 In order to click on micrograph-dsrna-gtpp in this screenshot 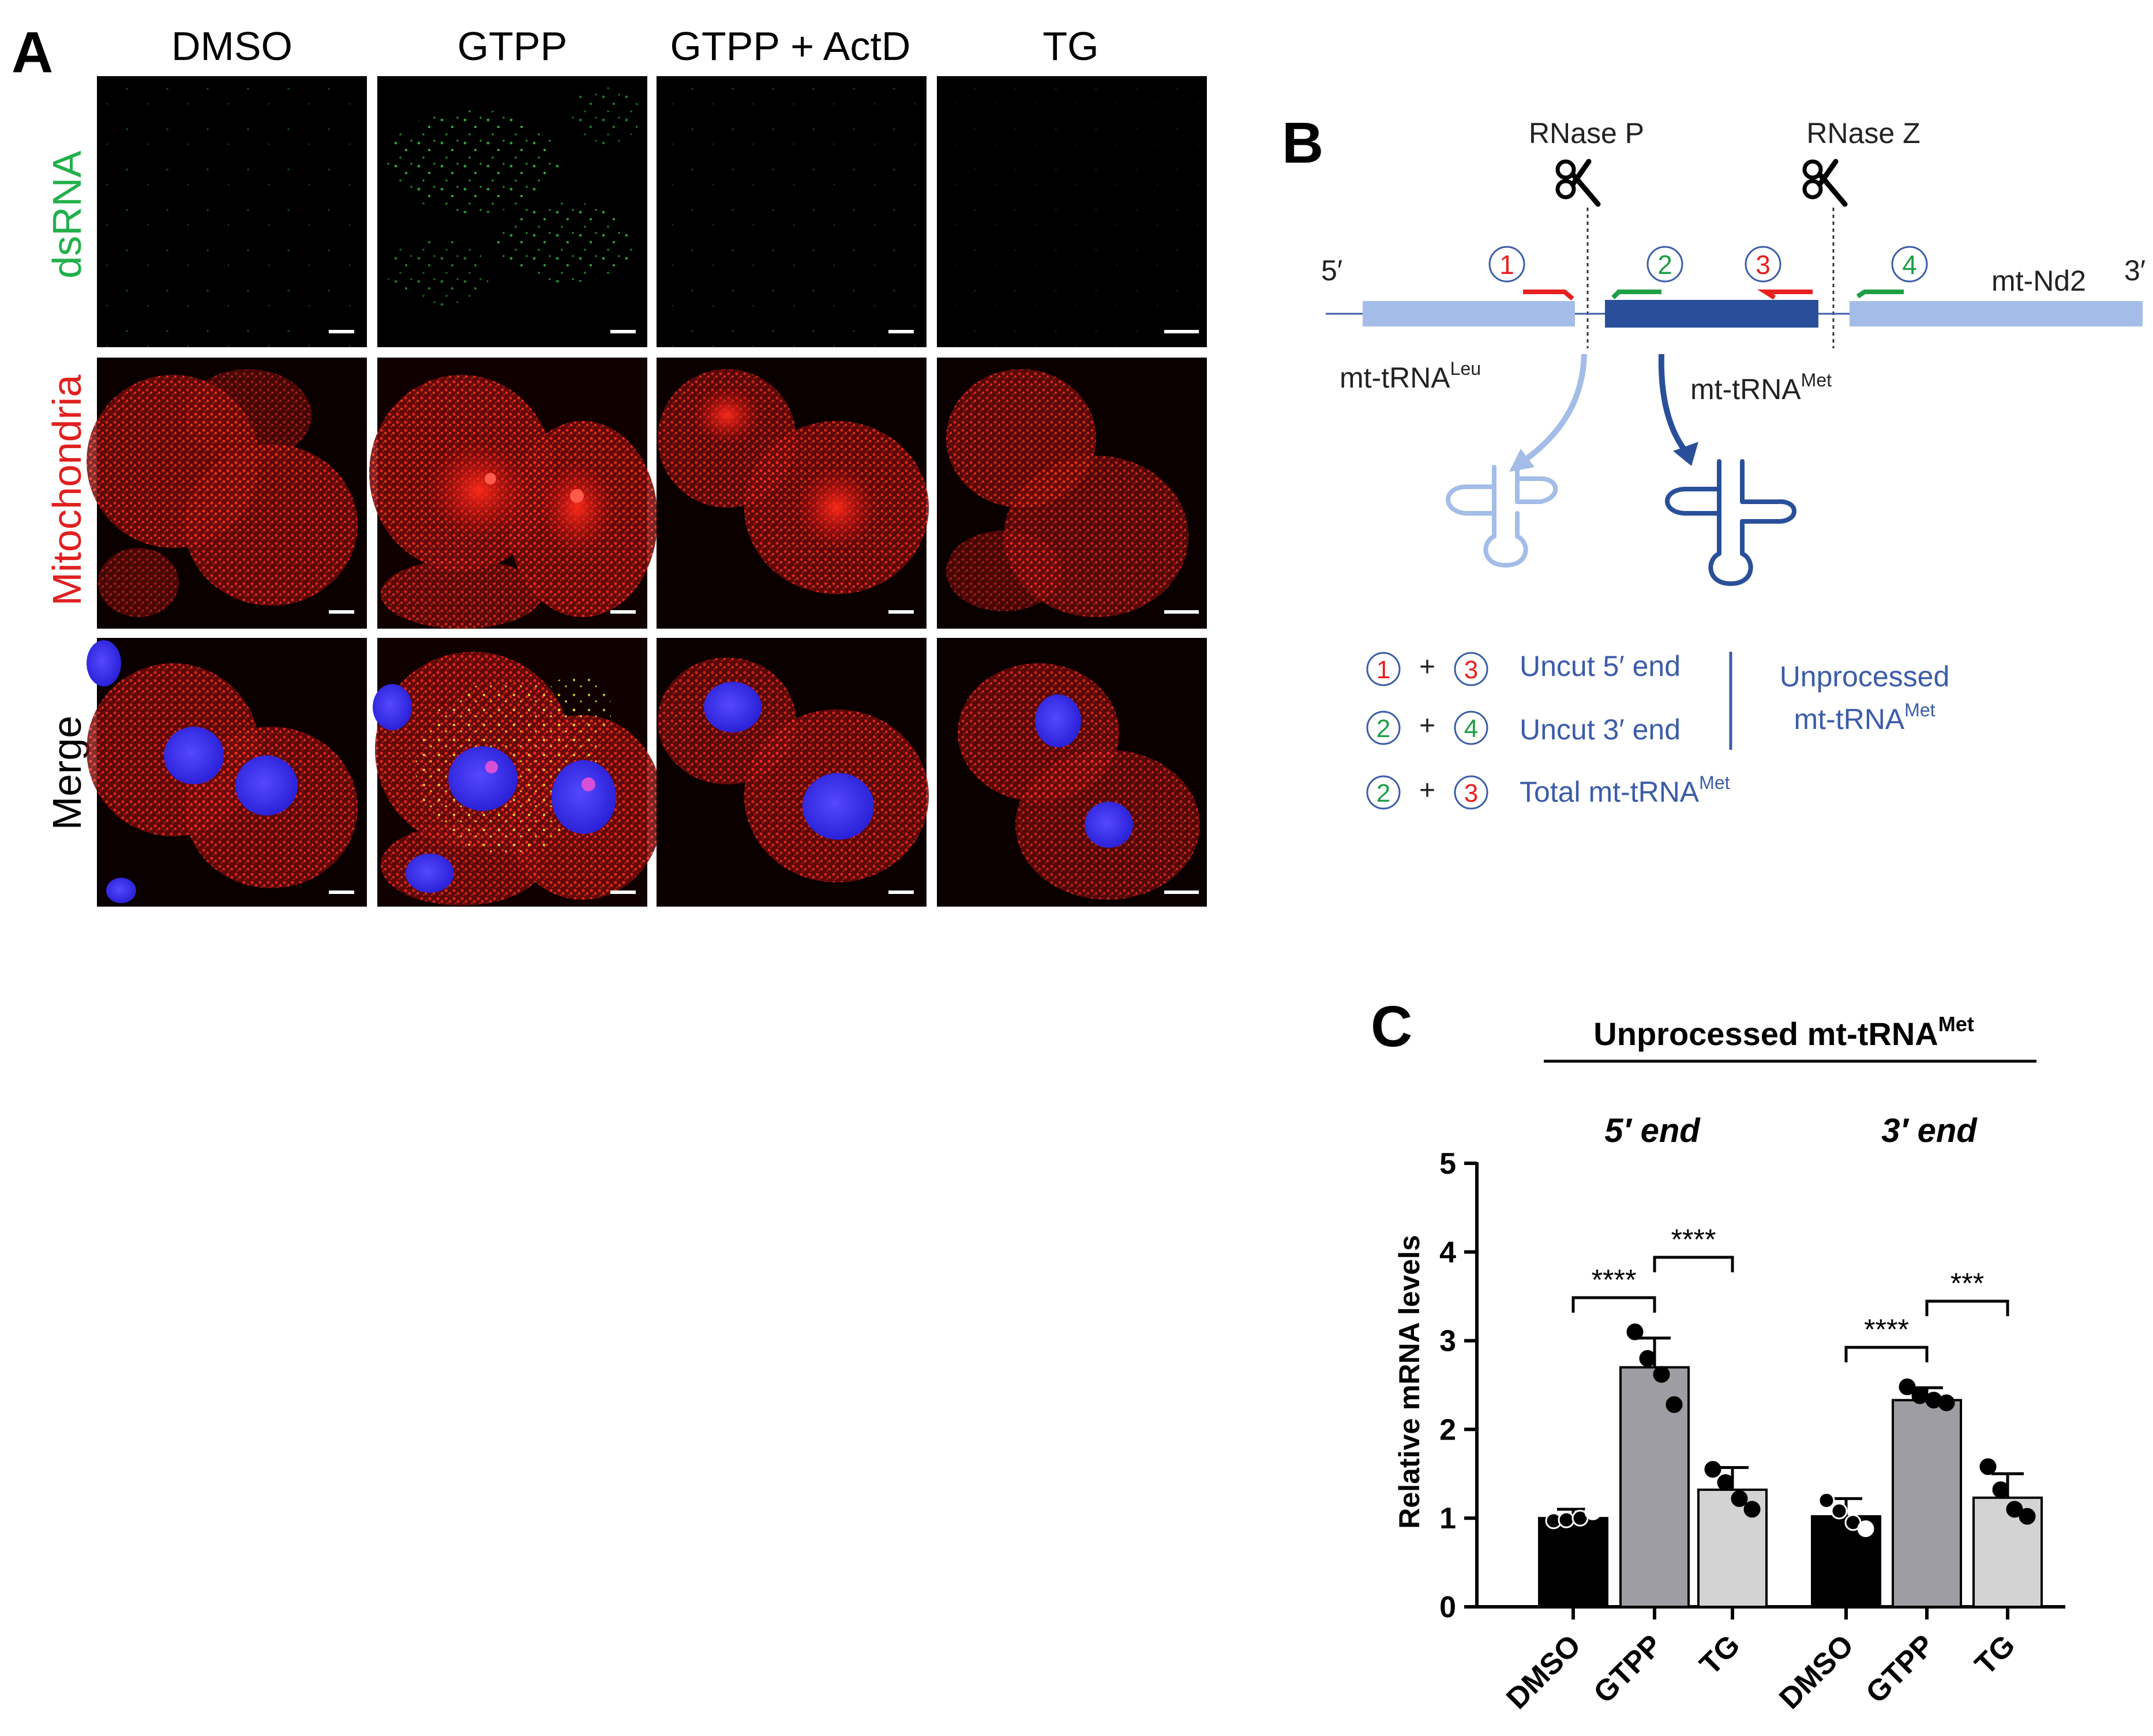, I will do `click(512, 211)`.